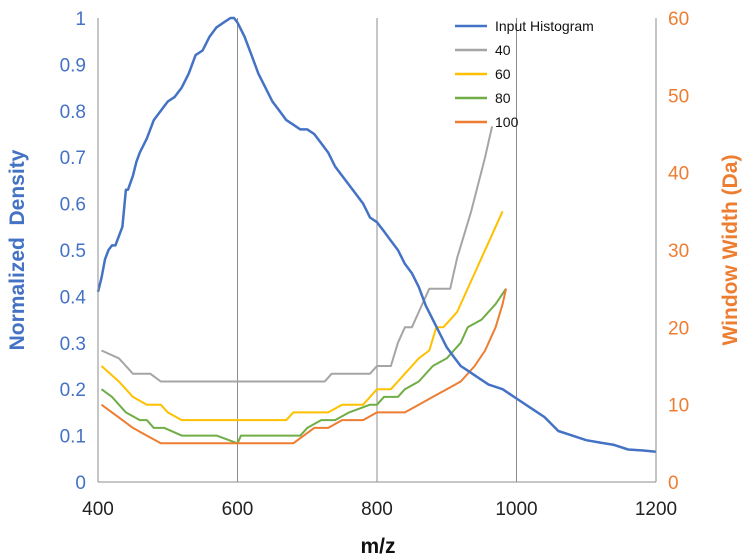 The image size is (750, 560). What do you see at coordinates (656, 509) in the screenshot?
I see `x-tick-label: 1200` at bounding box center [656, 509].